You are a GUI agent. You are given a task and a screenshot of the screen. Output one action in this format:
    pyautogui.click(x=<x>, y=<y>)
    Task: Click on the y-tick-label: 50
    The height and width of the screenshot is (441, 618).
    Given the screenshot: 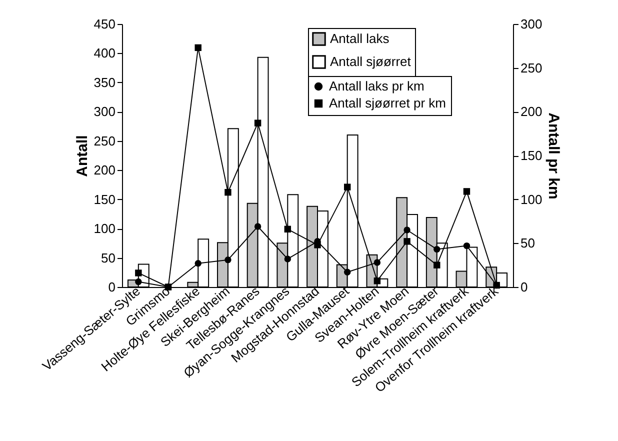 What is the action you would take?
    pyautogui.click(x=108, y=258)
    